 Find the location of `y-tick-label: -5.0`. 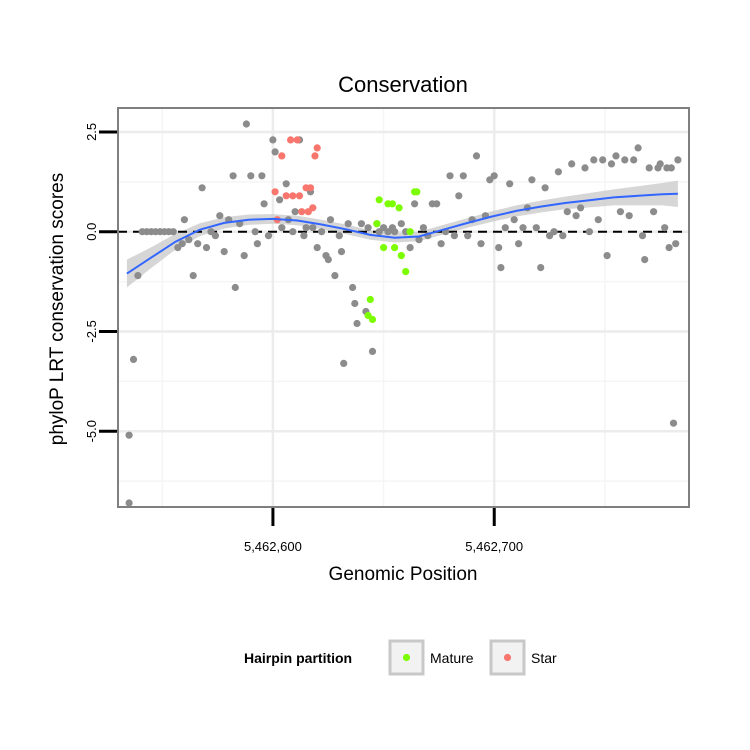

y-tick-label: -5.0 is located at coordinates (91, 431).